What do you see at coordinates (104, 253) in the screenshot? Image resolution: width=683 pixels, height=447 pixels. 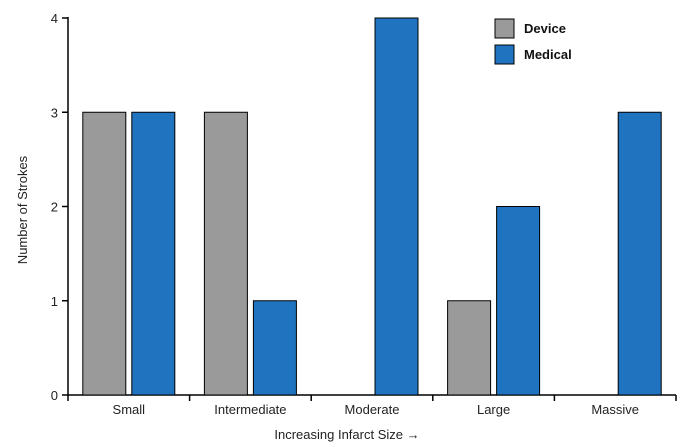 I see `bar-device-small` at bounding box center [104, 253].